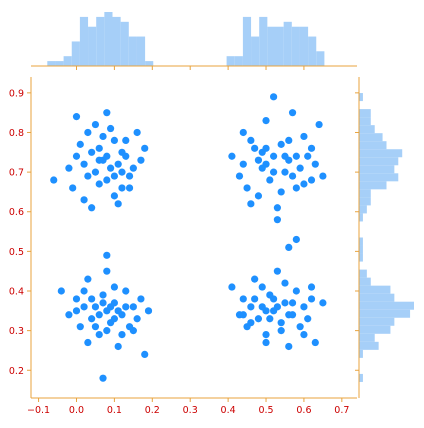 The height and width of the screenshot is (428, 424). Describe the element at coordinates (194, 41) in the screenshot. I see `top-marginal-histogram` at that location.